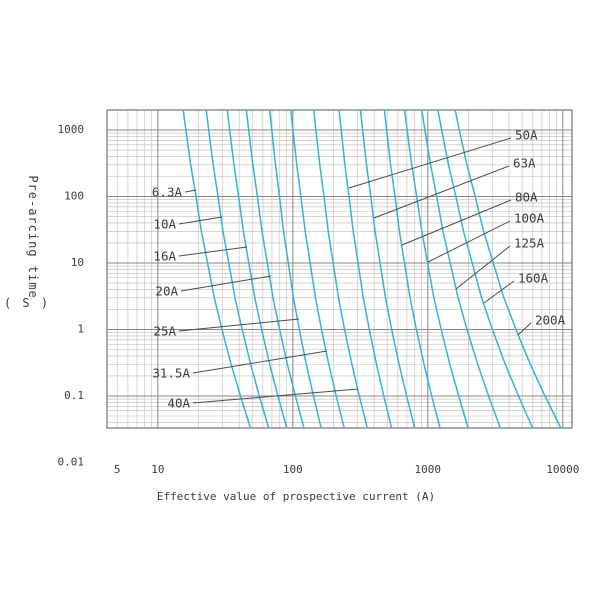 The width and height of the screenshot is (600, 604). I want to click on x-tick-100: 100, so click(293, 469).